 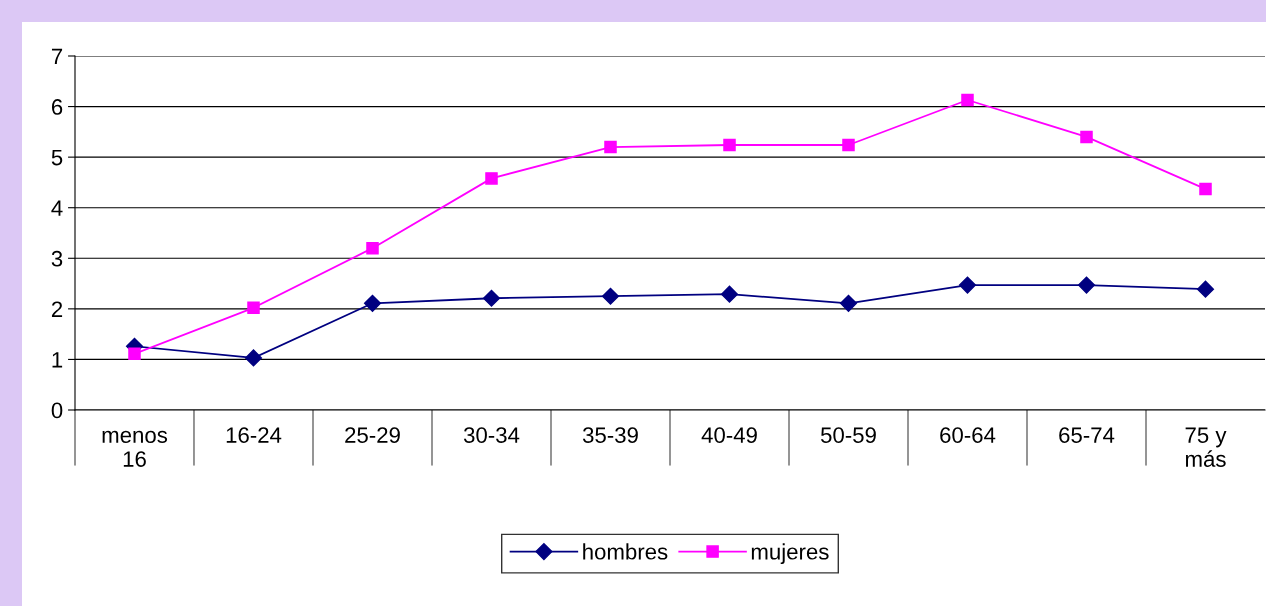 What do you see at coordinates (372, 435) in the screenshot?
I see `x-tick-label: 25-29` at bounding box center [372, 435].